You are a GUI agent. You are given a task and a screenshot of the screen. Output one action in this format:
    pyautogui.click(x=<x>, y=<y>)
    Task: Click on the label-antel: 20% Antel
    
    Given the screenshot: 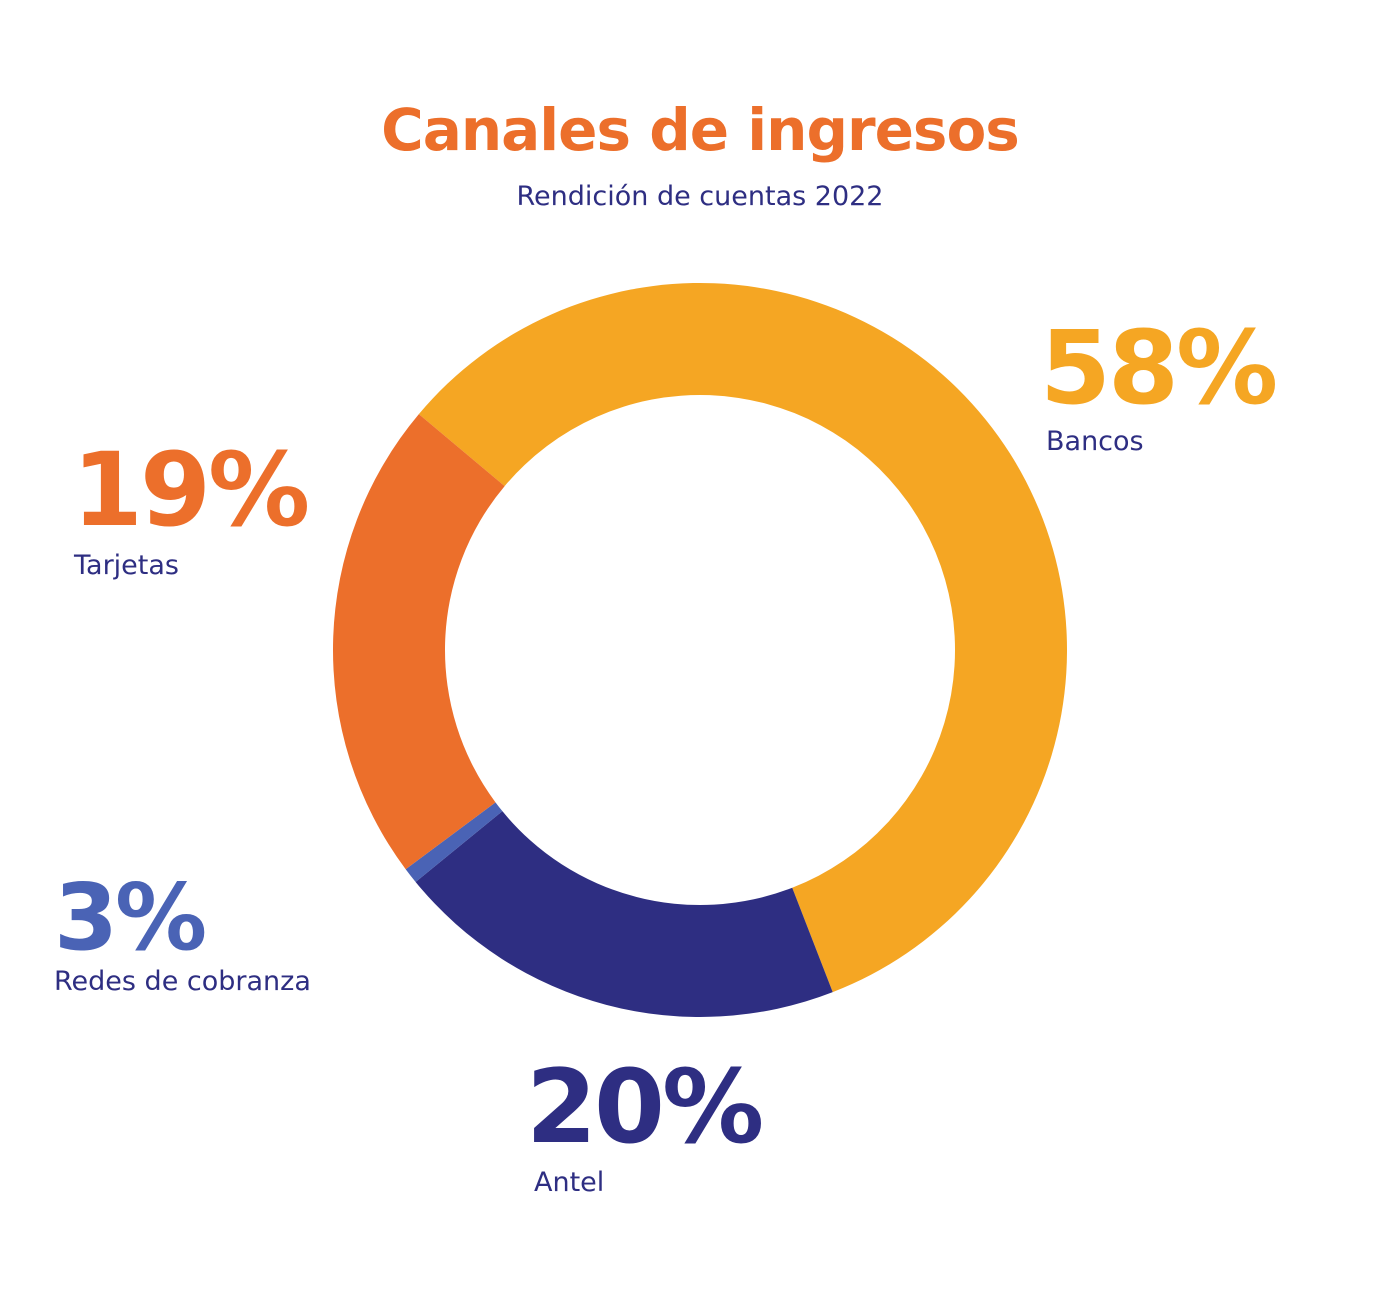 What is the action you would take?
    pyautogui.click(x=645, y=1123)
    